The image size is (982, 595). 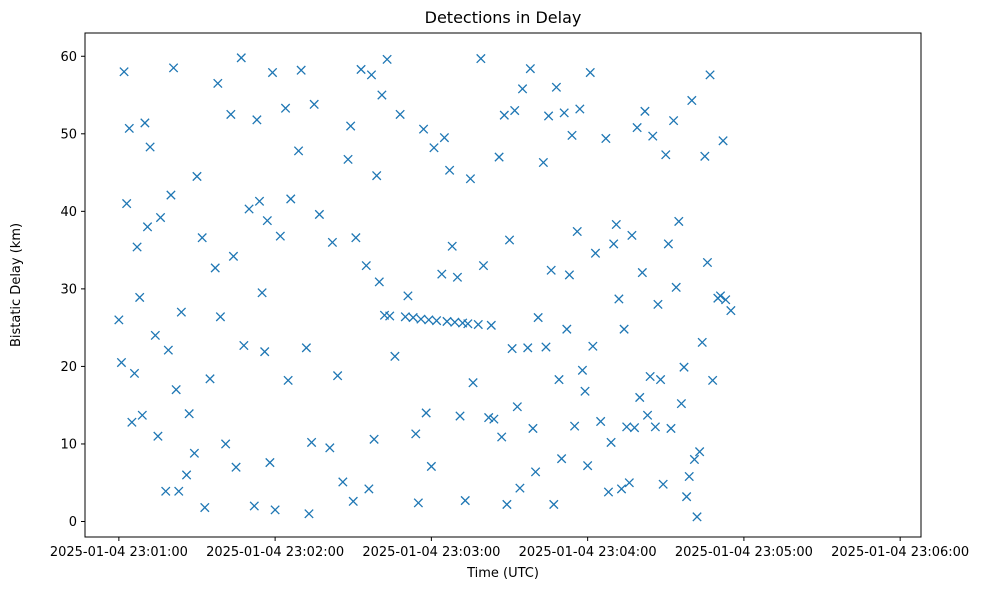 What do you see at coordinates (73, 522) in the screenshot?
I see `y-tick-label: 0` at bounding box center [73, 522].